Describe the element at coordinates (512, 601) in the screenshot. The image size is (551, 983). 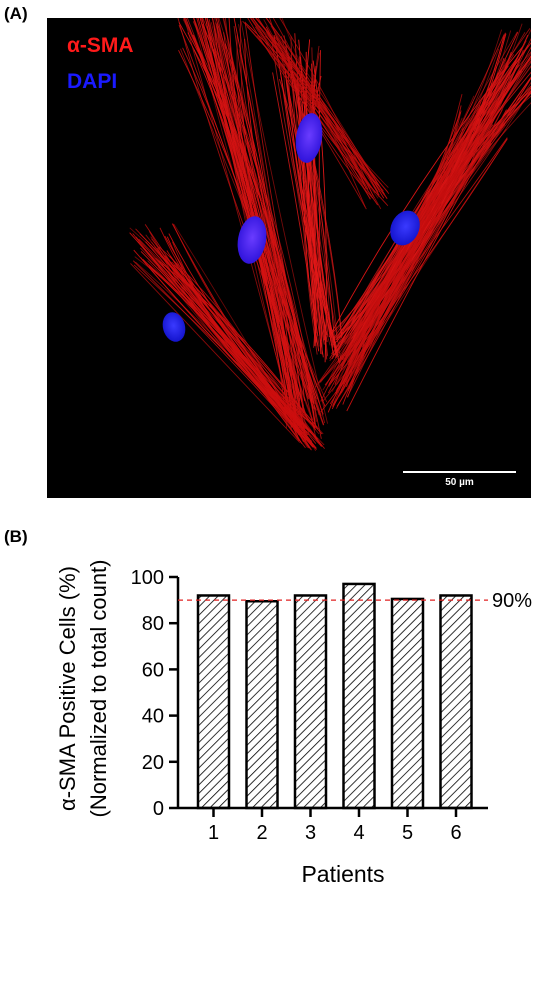
I see `reference-line-label: 90%` at that location.